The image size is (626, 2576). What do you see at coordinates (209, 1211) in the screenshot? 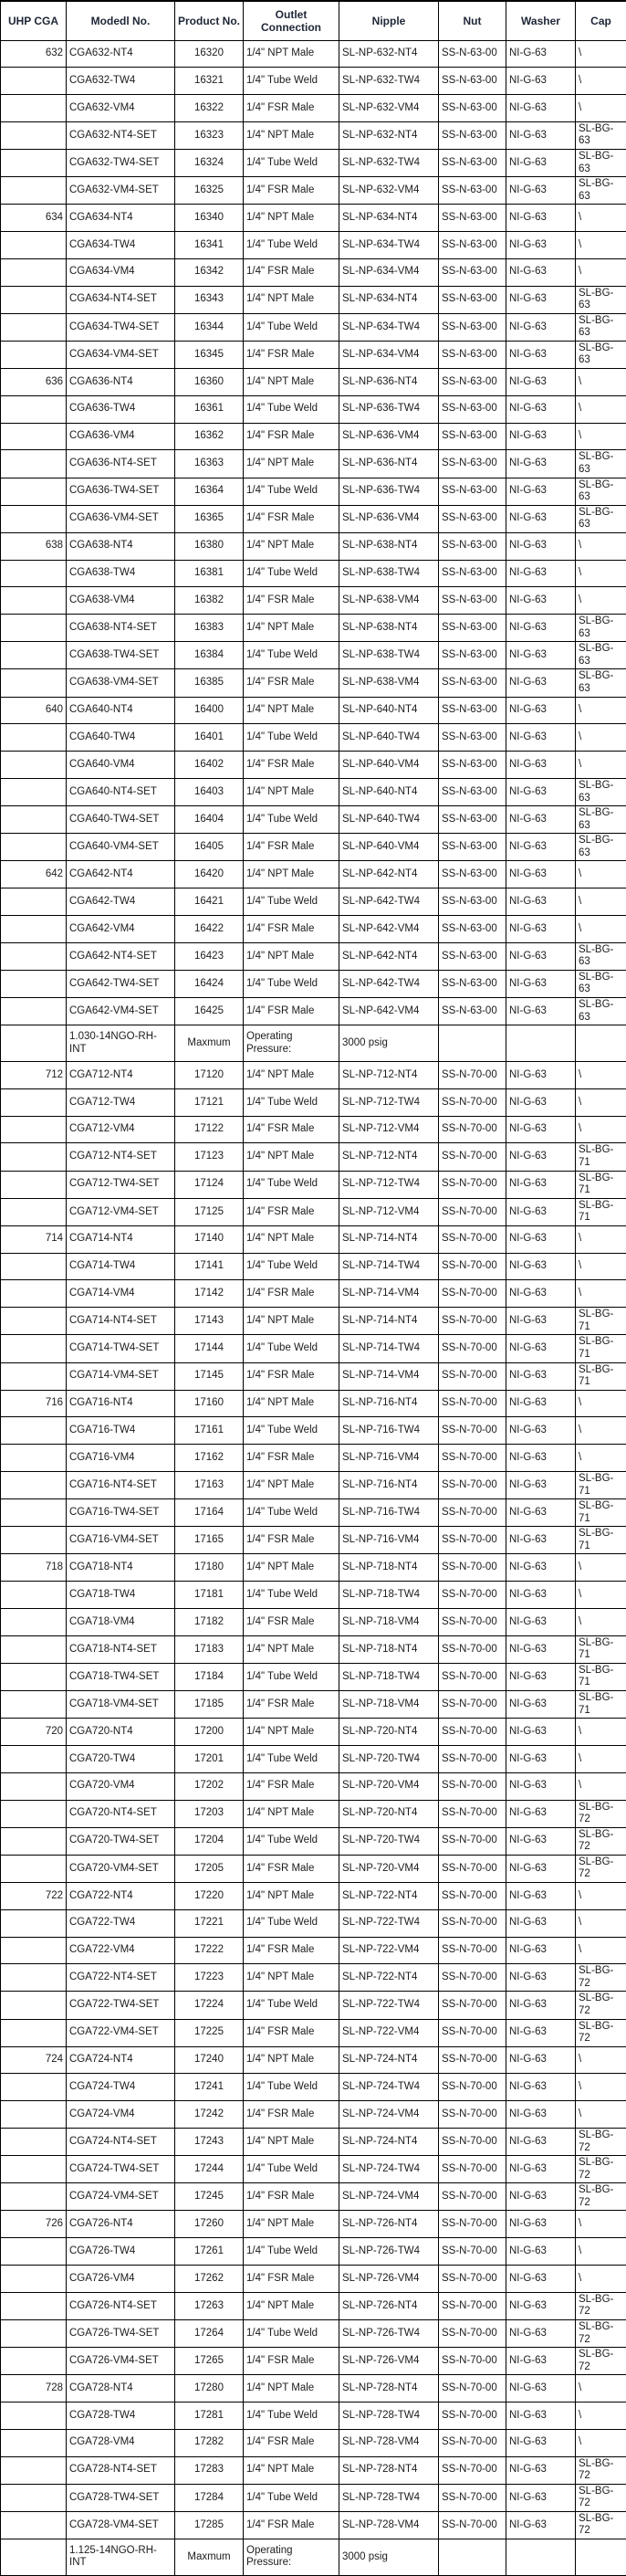
I see `cell-product-no: 17125` at bounding box center [209, 1211].